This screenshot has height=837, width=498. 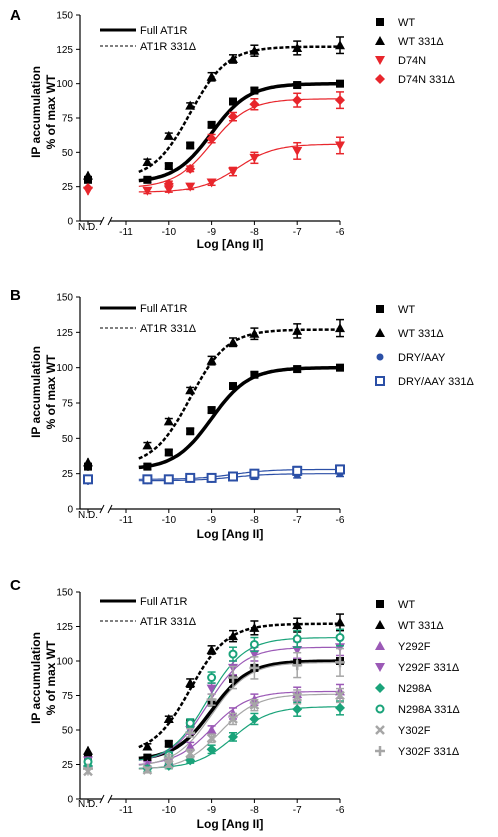 What do you see at coordinates (51, 391) in the screenshot?
I see `y-axis-label-line2: % of max WT` at bounding box center [51, 391].